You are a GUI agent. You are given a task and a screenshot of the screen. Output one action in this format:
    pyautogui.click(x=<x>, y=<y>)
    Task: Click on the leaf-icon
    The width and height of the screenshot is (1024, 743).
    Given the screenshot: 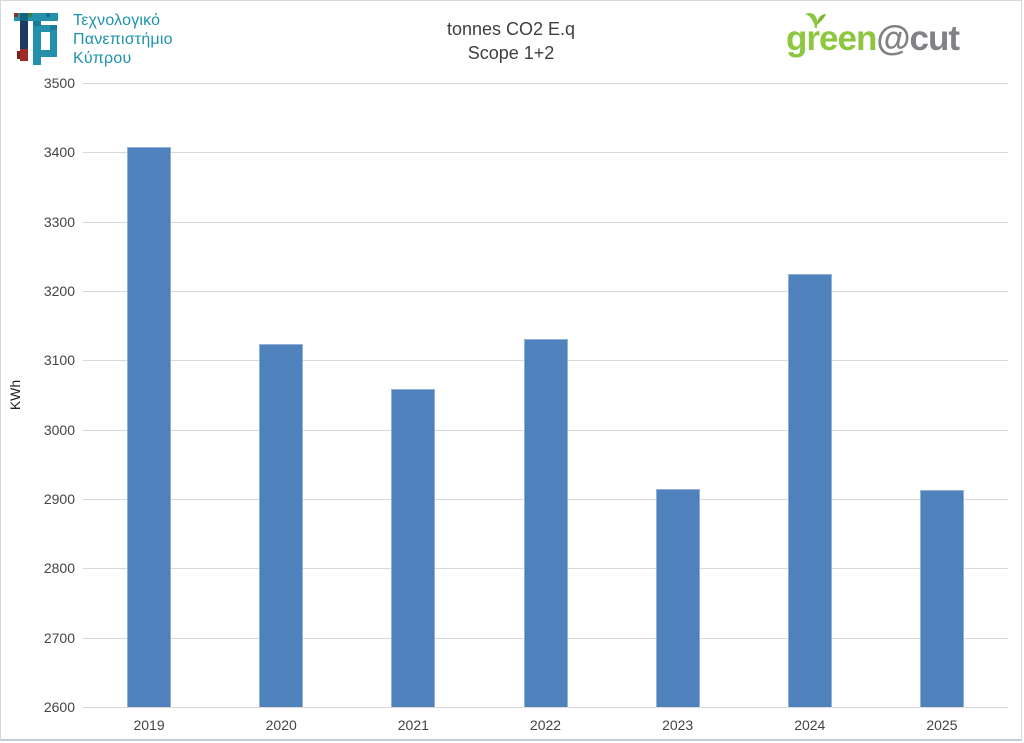 What is the action you would take?
    pyautogui.click(x=816, y=20)
    